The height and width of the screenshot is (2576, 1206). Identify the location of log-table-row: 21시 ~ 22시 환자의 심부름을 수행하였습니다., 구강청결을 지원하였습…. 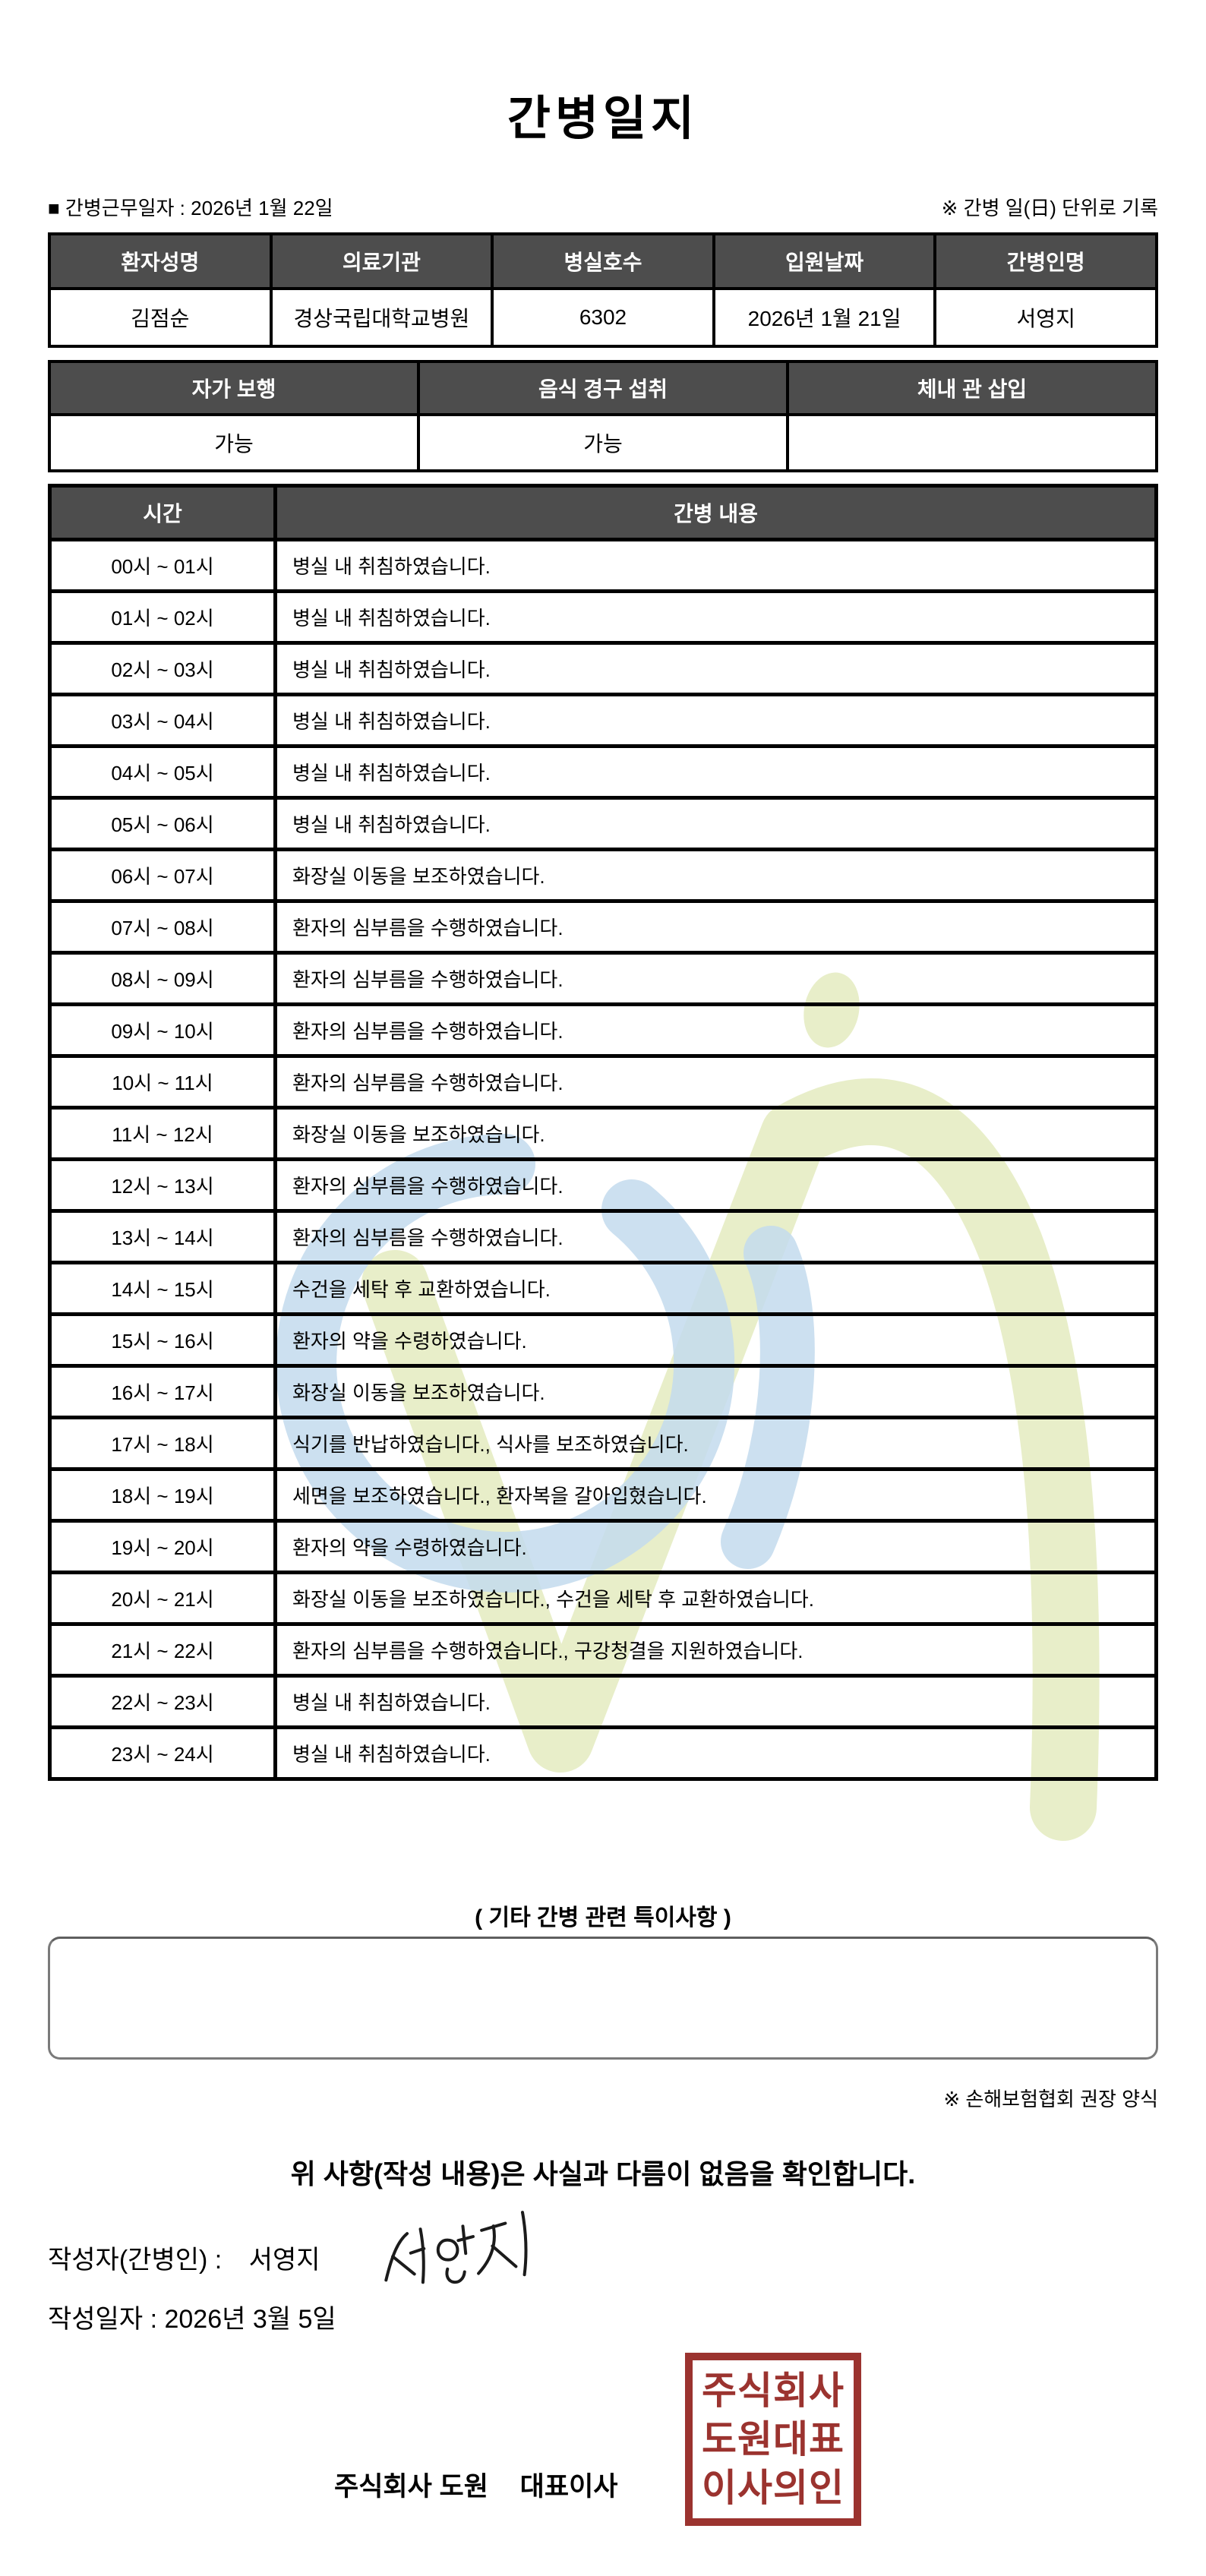
(603, 1650).